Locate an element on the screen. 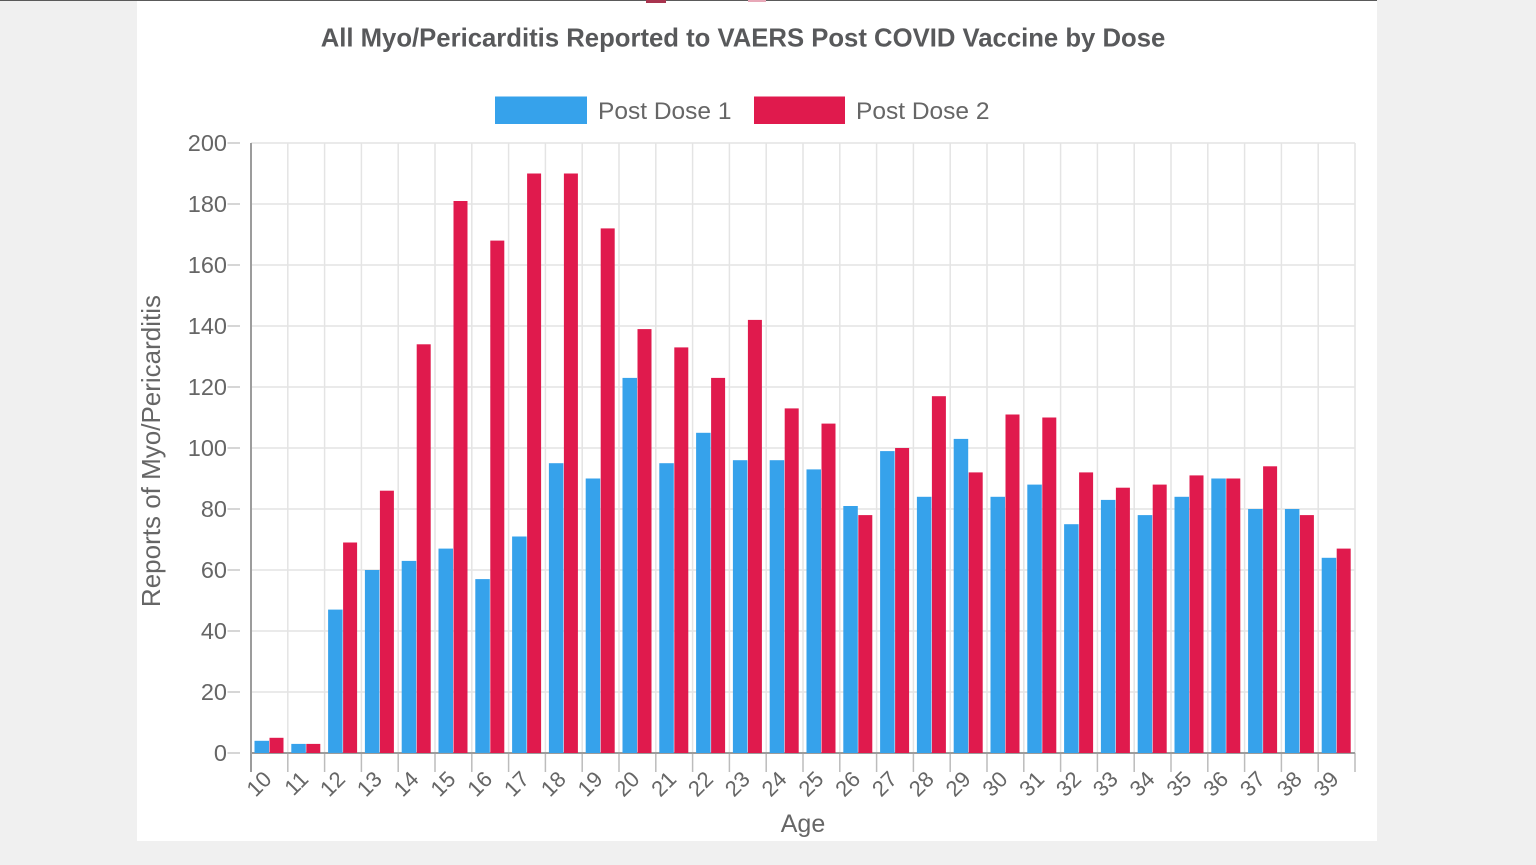  svg-text: 120 is located at coordinates (207, 387).